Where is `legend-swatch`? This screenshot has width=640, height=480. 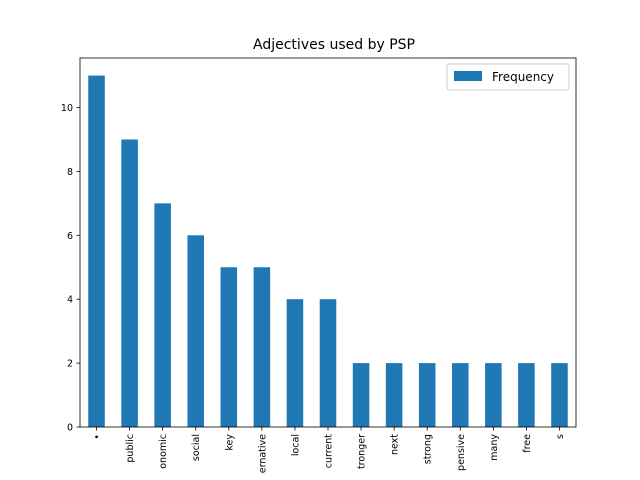 legend-swatch is located at coordinates (468, 76).